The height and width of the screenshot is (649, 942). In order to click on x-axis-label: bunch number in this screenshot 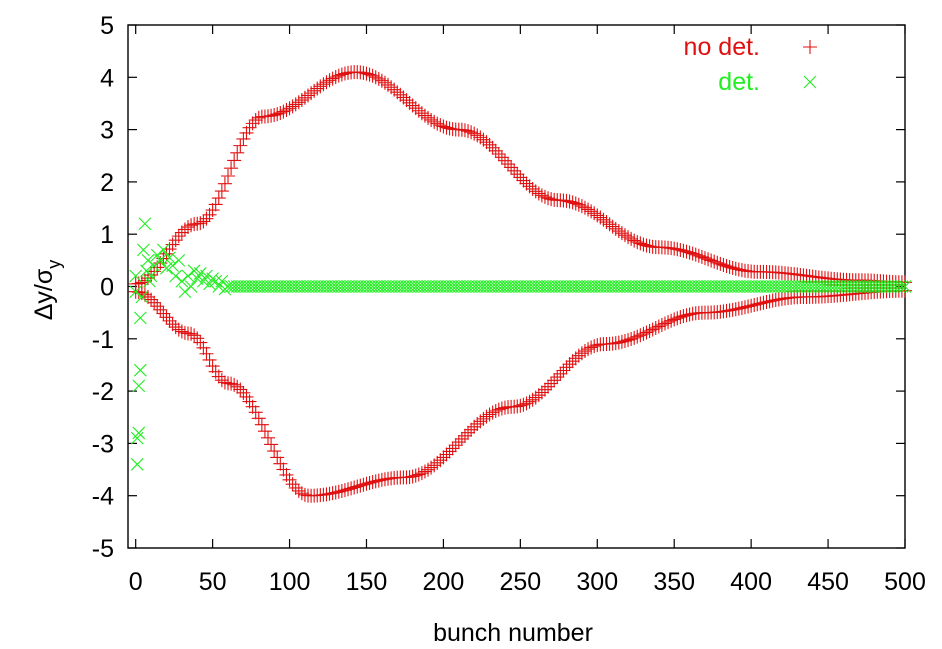, I will do `click(513, 633)`.